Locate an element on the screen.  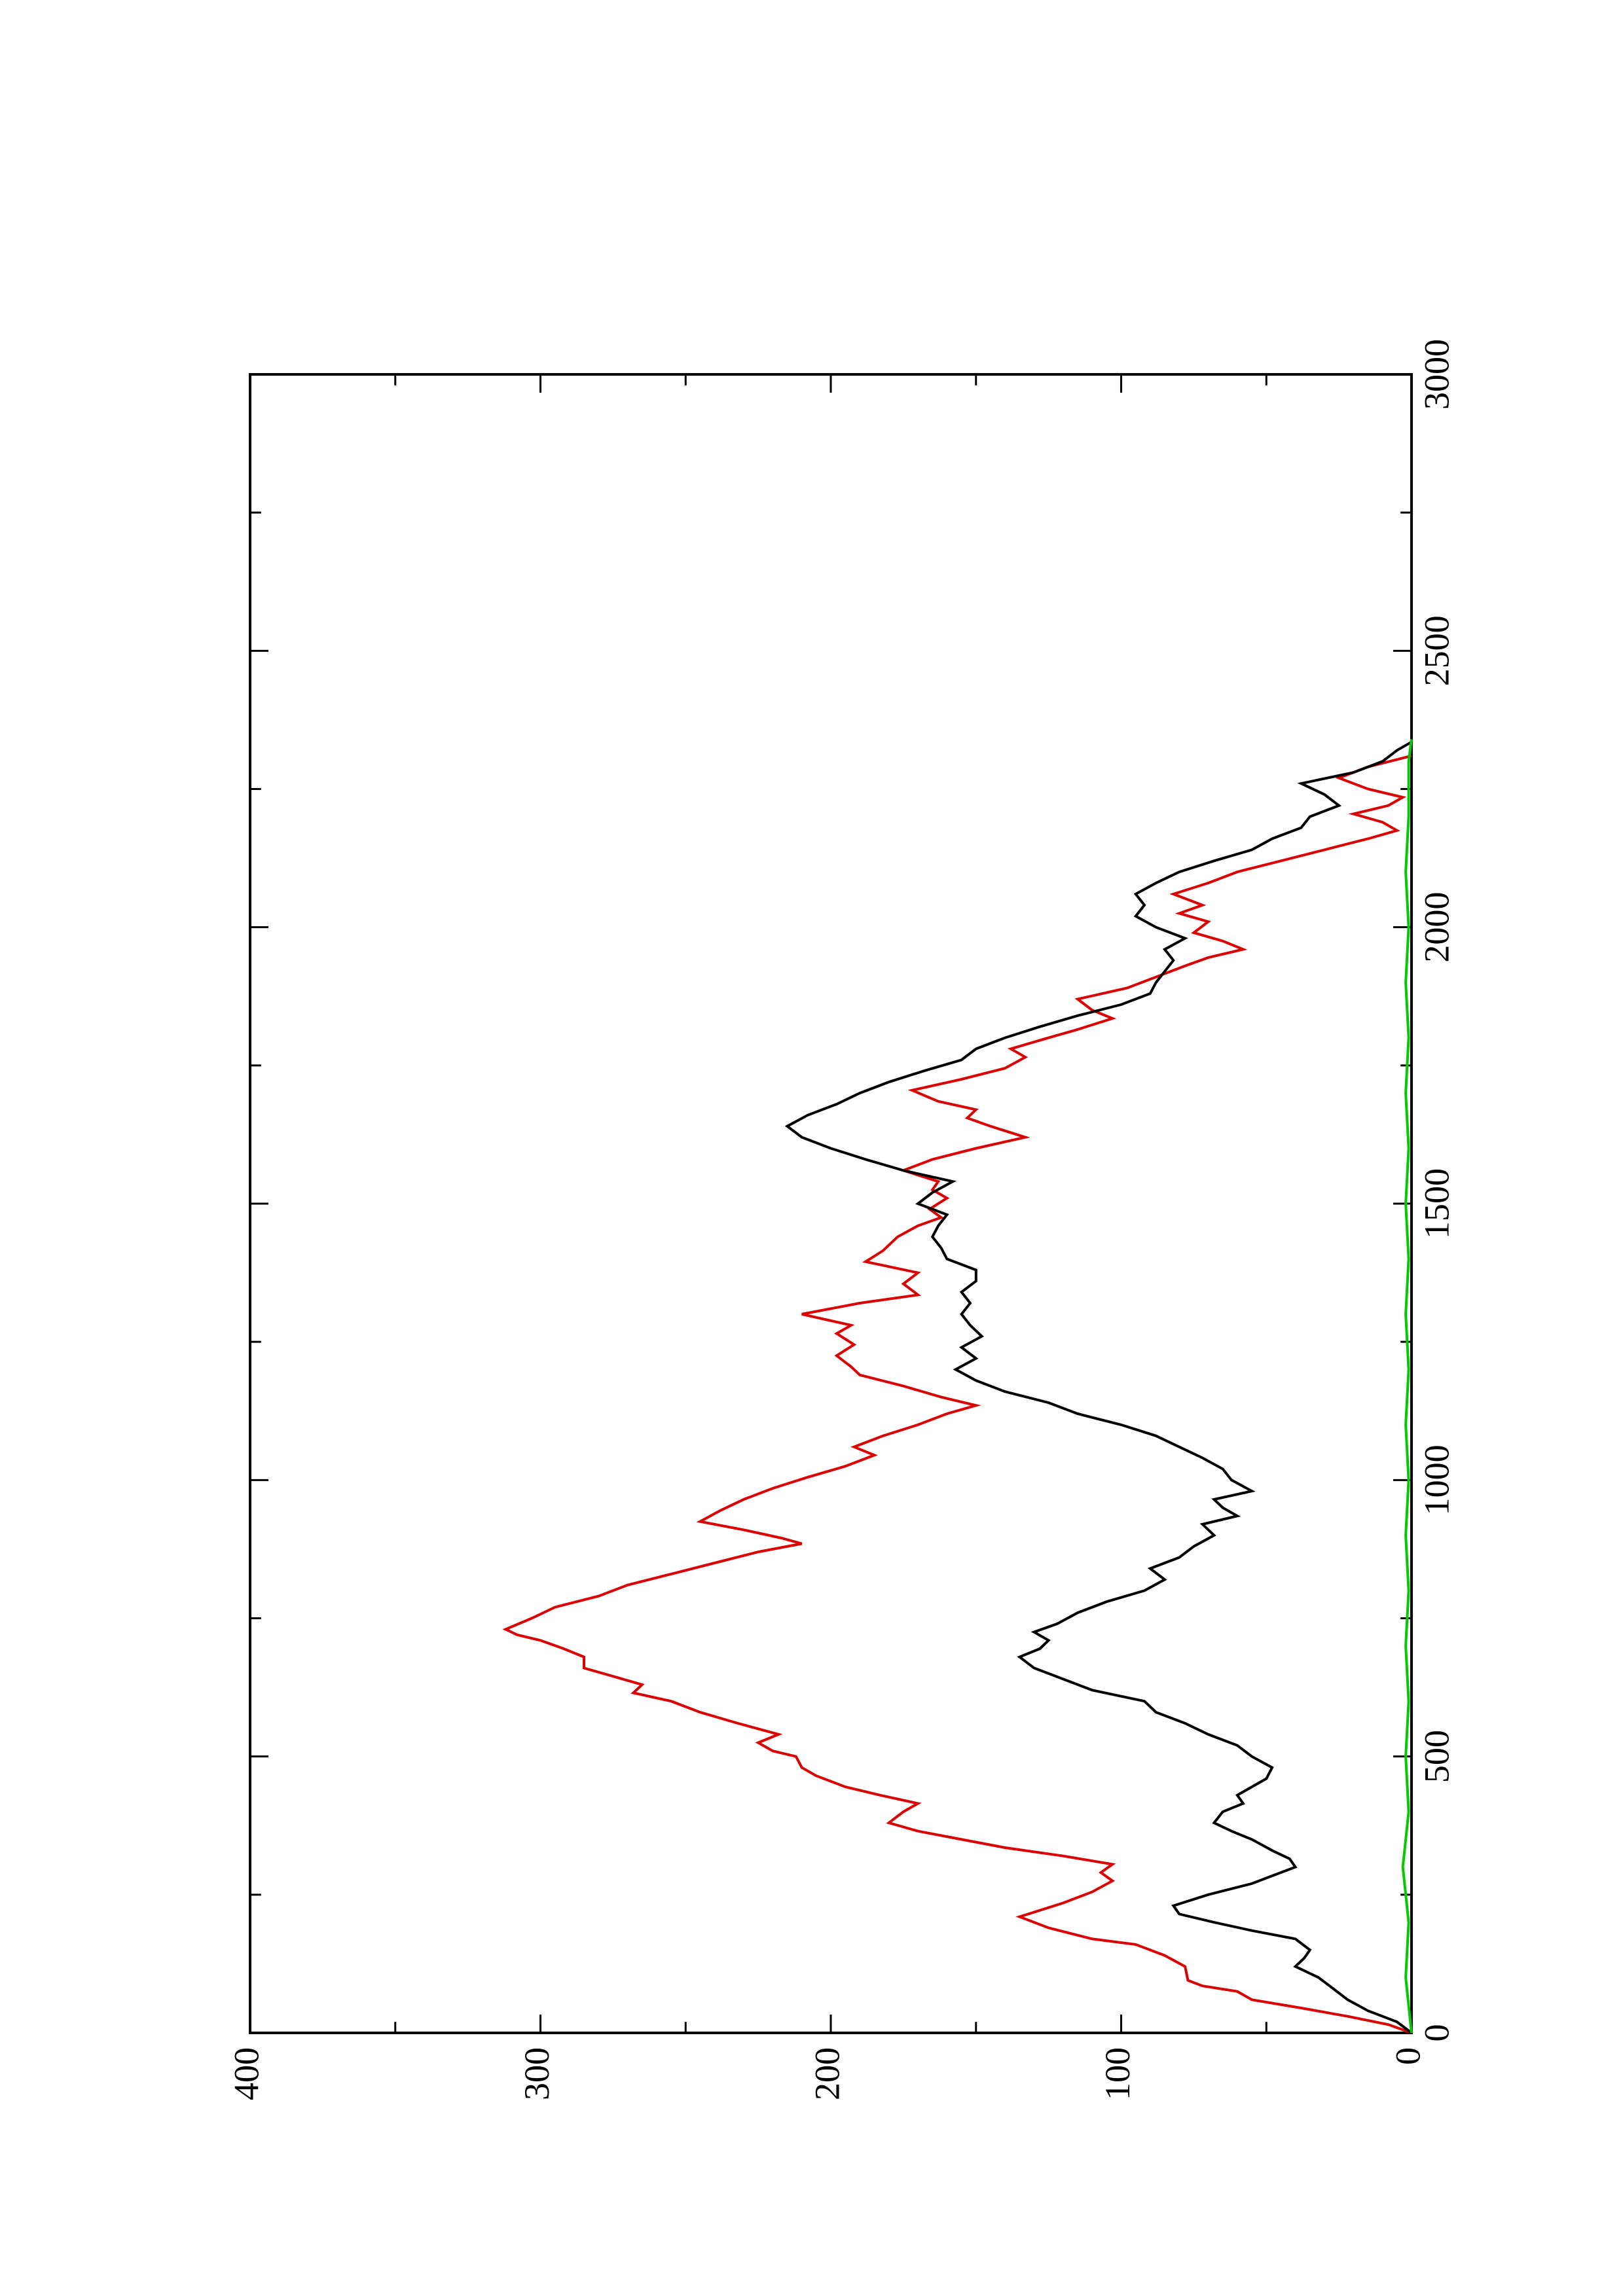
x-tick-label: 2500 is located at coordinates (1436, 650).